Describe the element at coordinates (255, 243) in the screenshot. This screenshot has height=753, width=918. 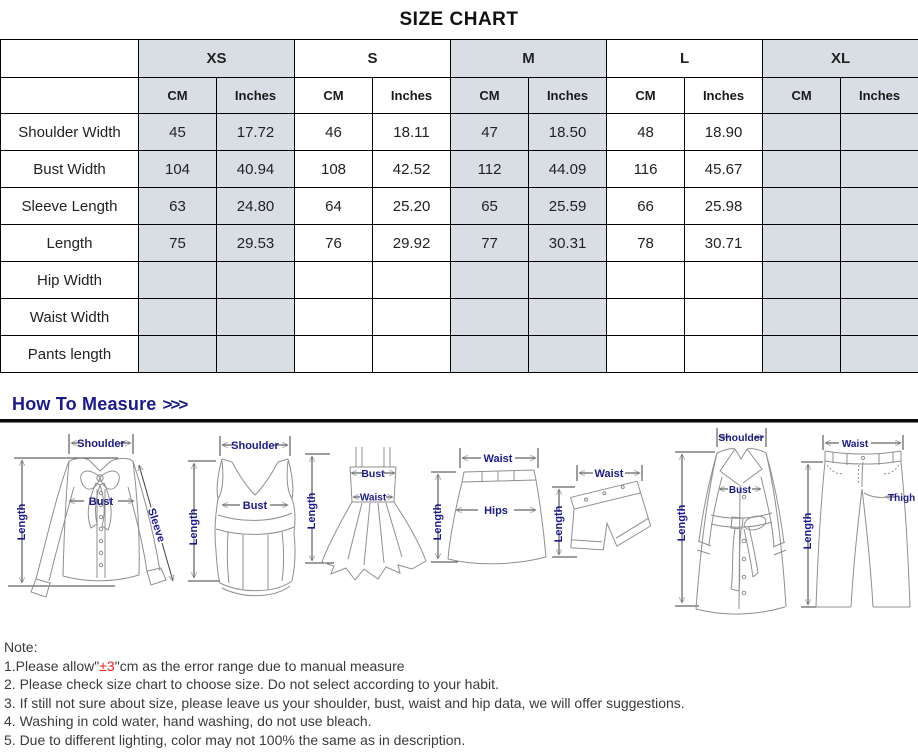
I see `table-cell: 29.53` at that location.